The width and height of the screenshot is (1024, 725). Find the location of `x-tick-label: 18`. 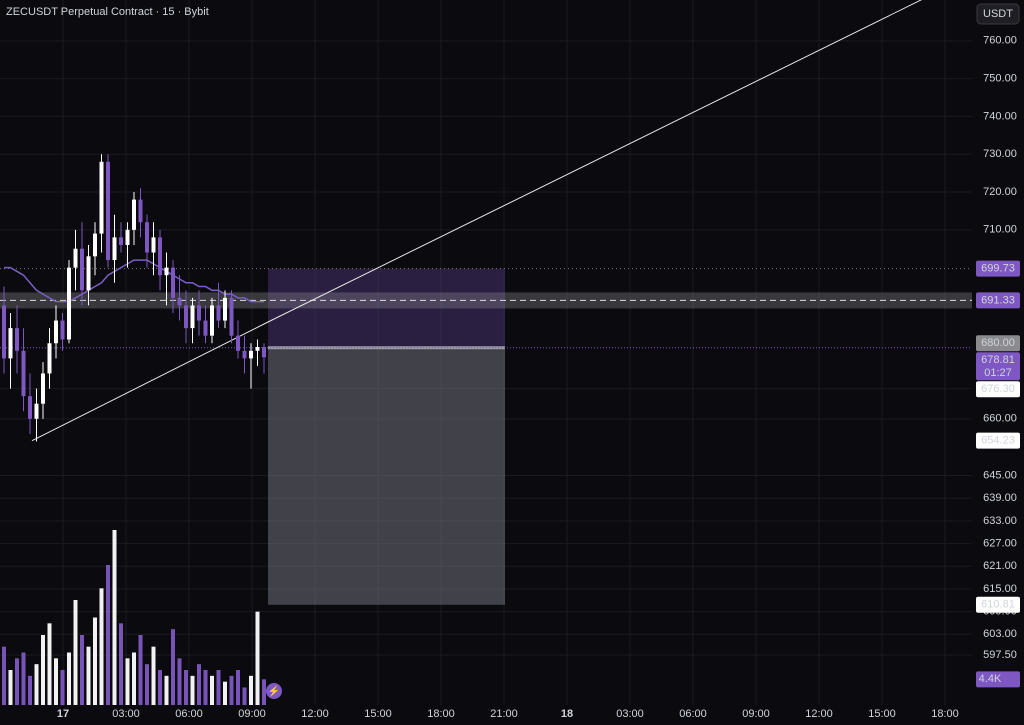

x-tick-label: 18 is located at coordinates (567, 714).